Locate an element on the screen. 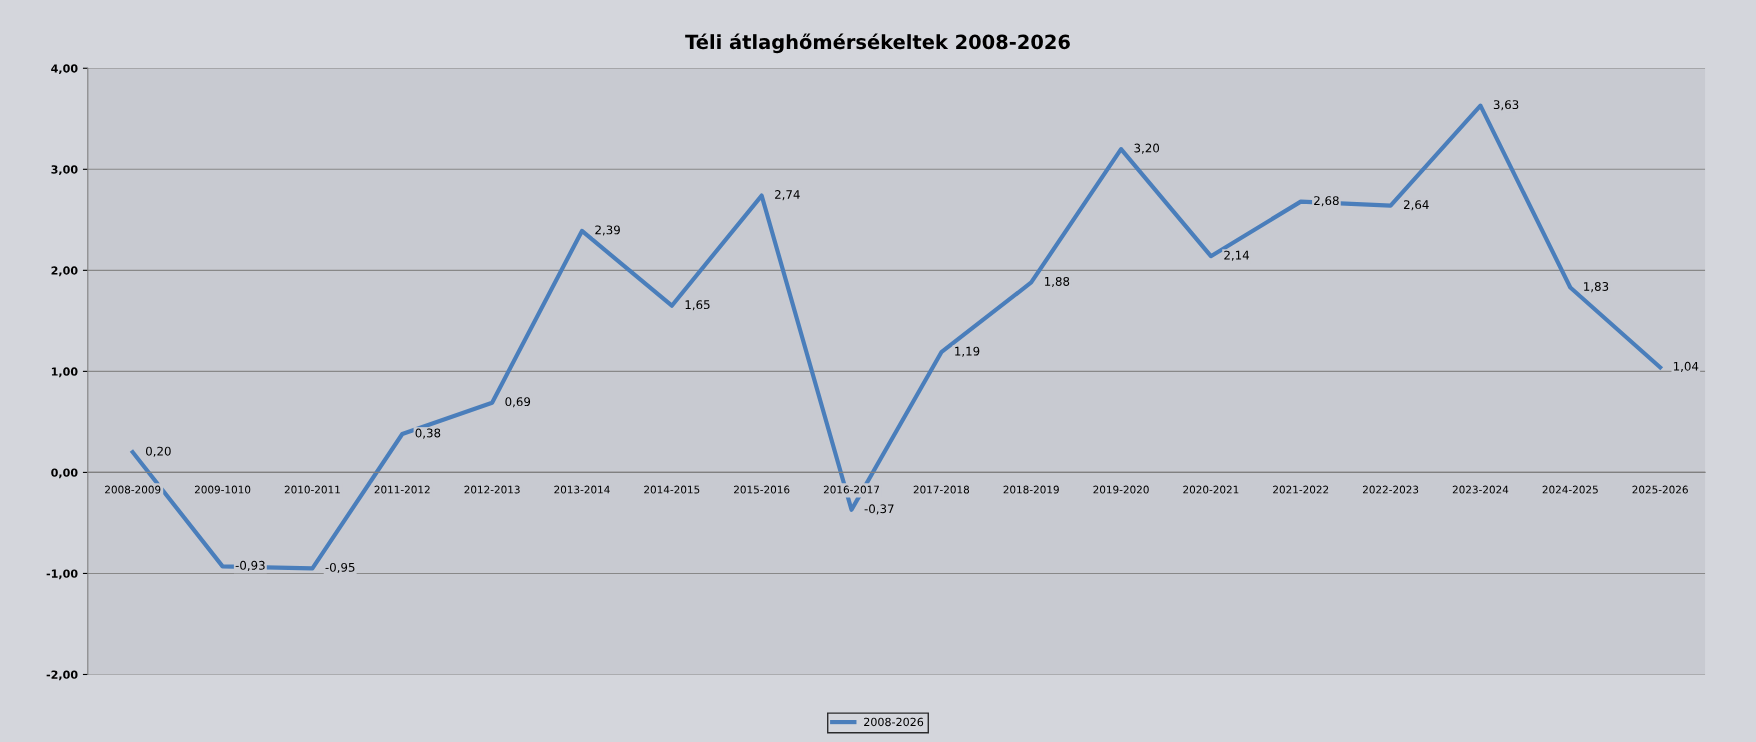 Image resolution: width=1756 pixels, height=742 pixels. data-label: 1,19 is located at coordinates (967, 351).